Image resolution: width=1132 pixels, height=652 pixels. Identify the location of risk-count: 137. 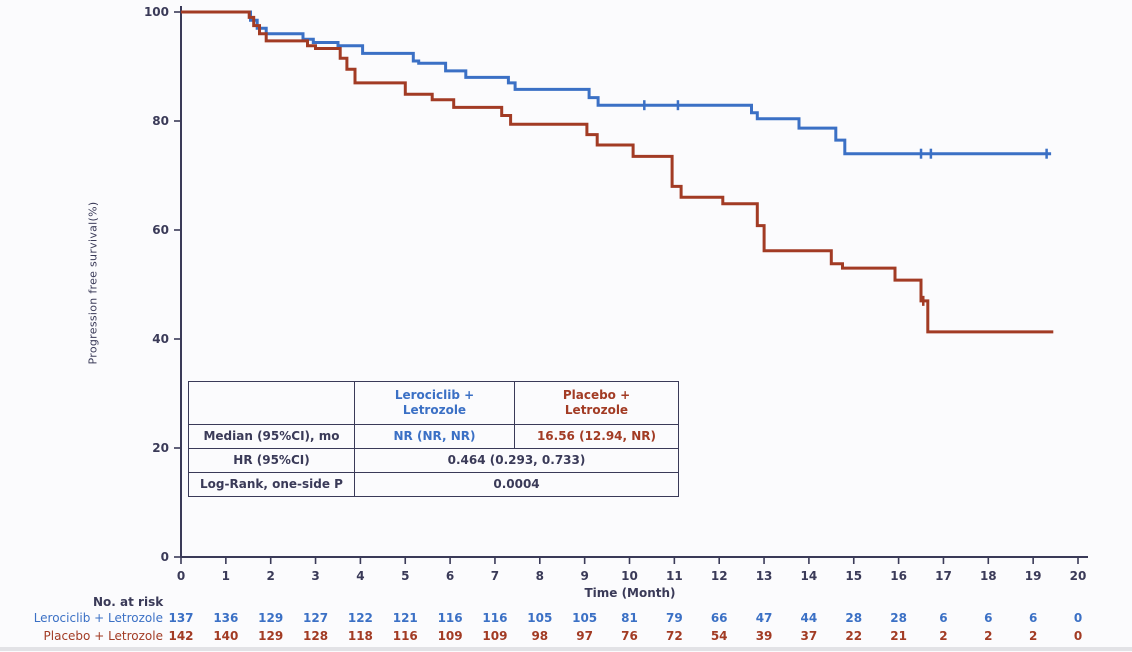
(181, 618).